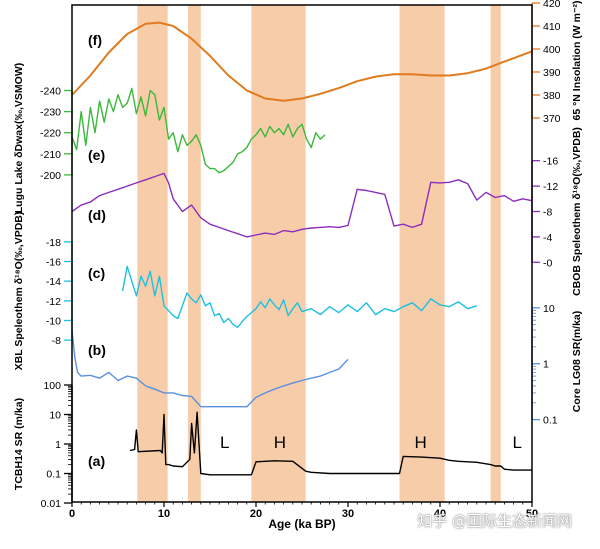 This screenshot has width=600, height=549. I want to click on series-line-b, so click(210, 369).